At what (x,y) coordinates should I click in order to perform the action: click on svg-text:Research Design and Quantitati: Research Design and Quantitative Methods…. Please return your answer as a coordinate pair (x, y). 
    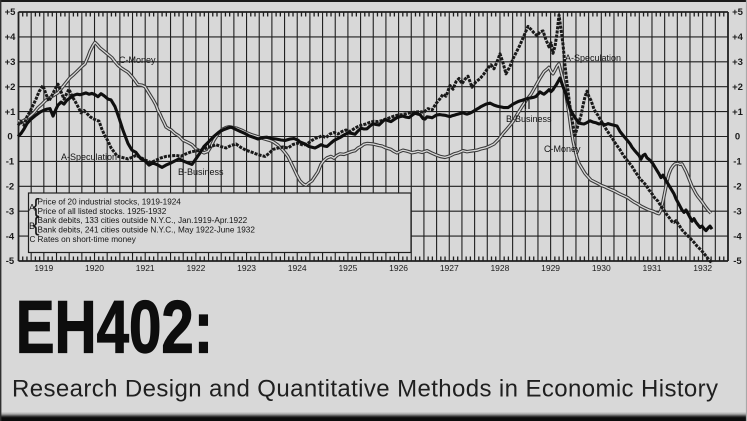
    Looking at the image, I should click on (365, 389).